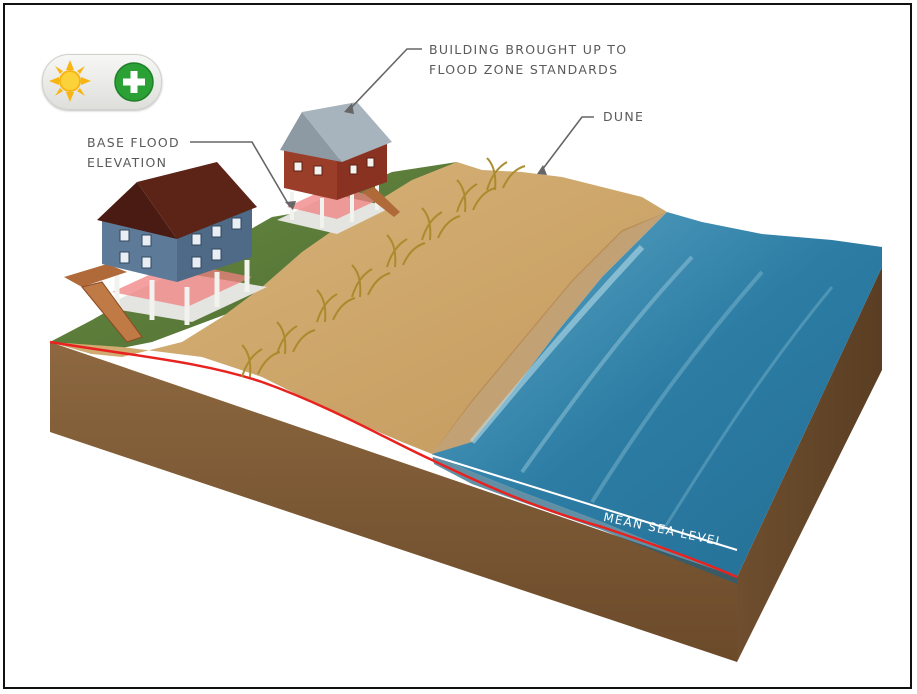 This screenshot has height=694, width=917. Describe the element at coordinates (338, 168) in the screenshot. I see `elevated-house-red` at that location.